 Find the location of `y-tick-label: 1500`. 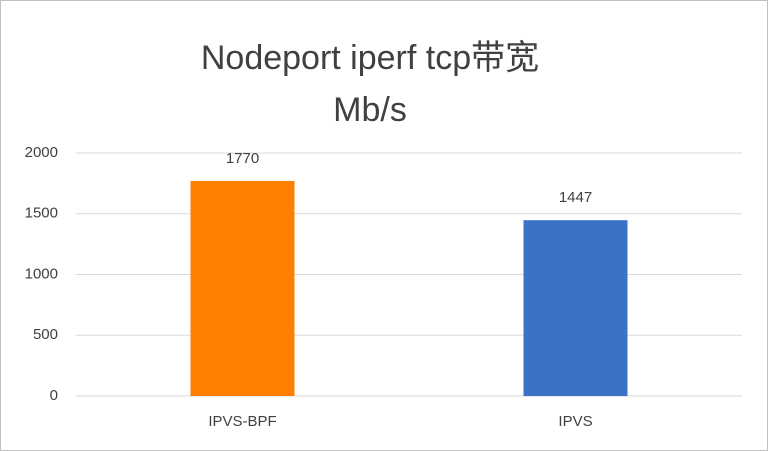

y-tick-label: 1500 is located at coordinates (41, 213).